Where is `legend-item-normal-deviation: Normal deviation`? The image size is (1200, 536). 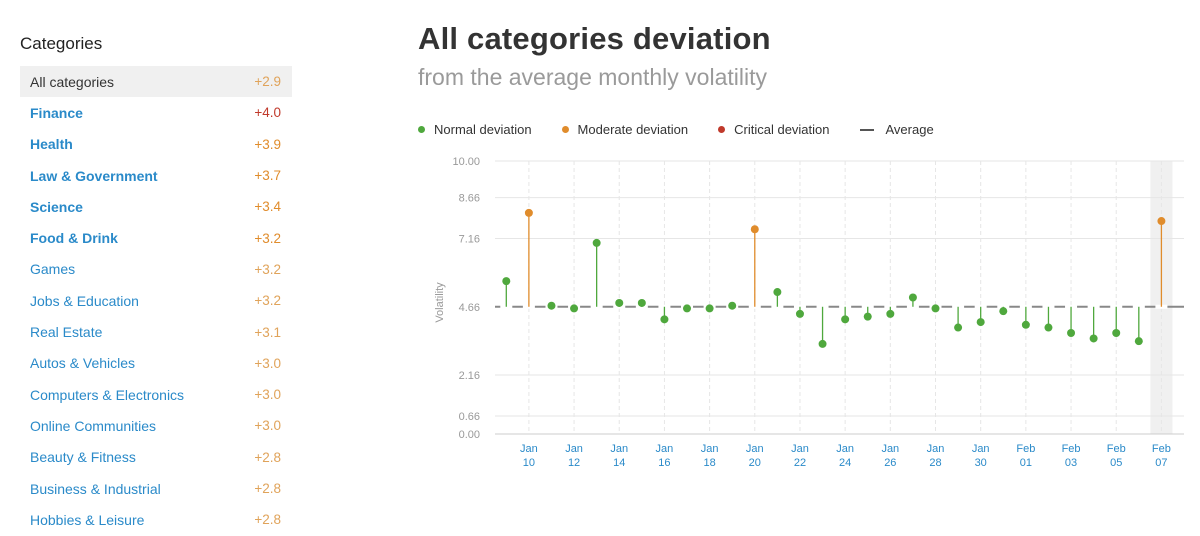
legend-item-normal-deviation: Normal deviation is located at coordinates (475, 129).